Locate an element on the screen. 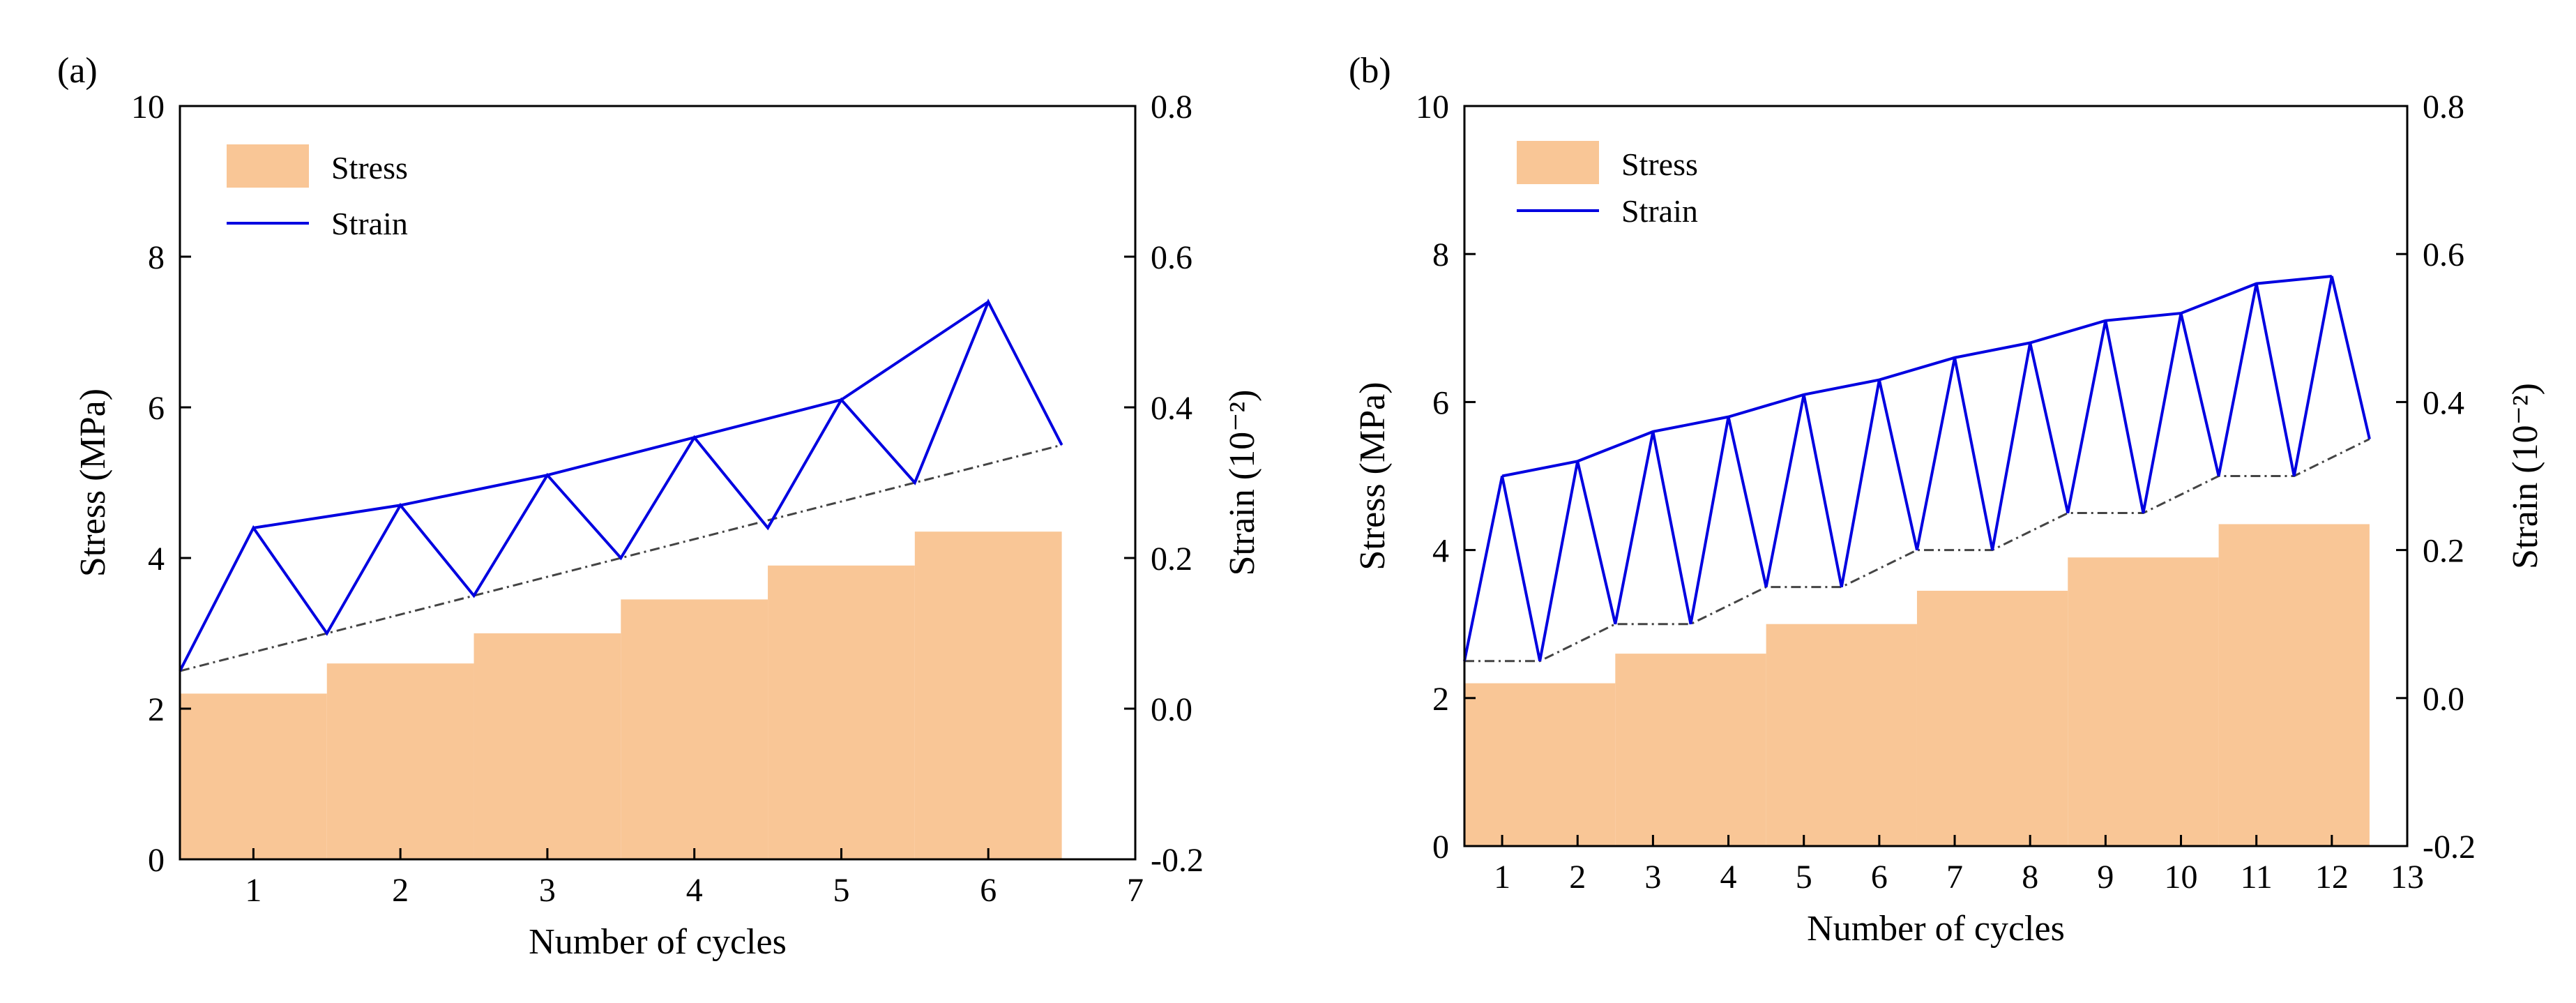 Image resolution: width=2576 pixels, height=1003 pixels. x-tick-label: 12 is located at coordinates (2332, 877).